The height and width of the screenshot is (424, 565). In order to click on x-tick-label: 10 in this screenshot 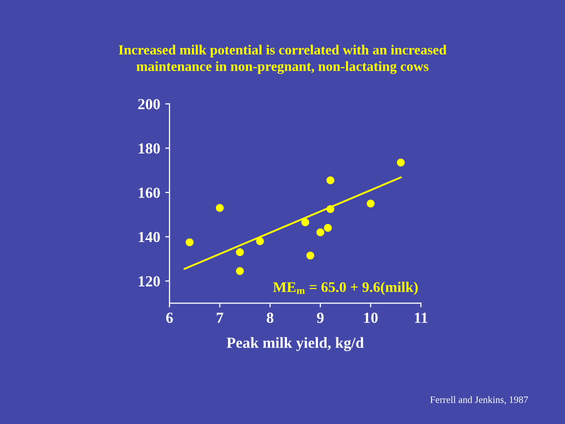, I will do `click(371, 317)`.